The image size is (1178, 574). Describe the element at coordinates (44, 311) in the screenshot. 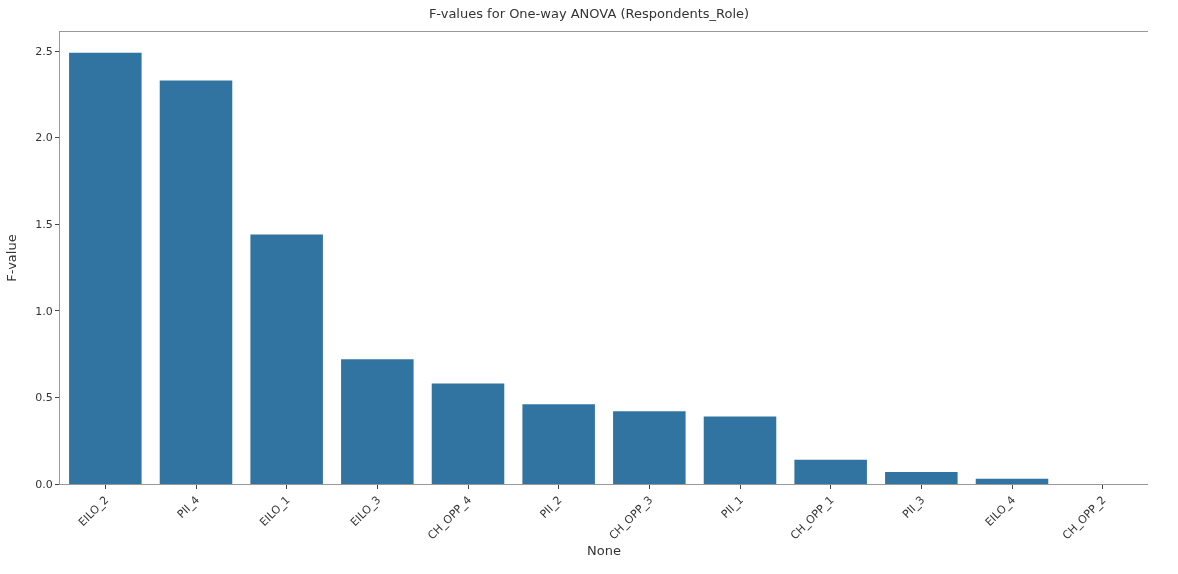

I see `y-tick-label: 1.0` at that location.